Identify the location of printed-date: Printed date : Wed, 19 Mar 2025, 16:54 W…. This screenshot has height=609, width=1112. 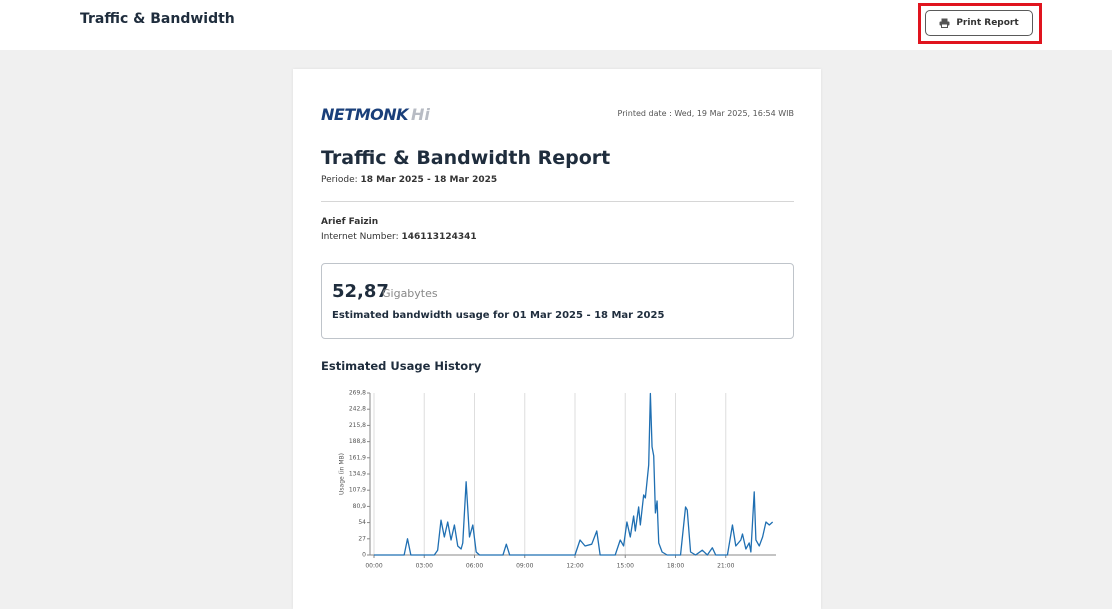
(705, 113).